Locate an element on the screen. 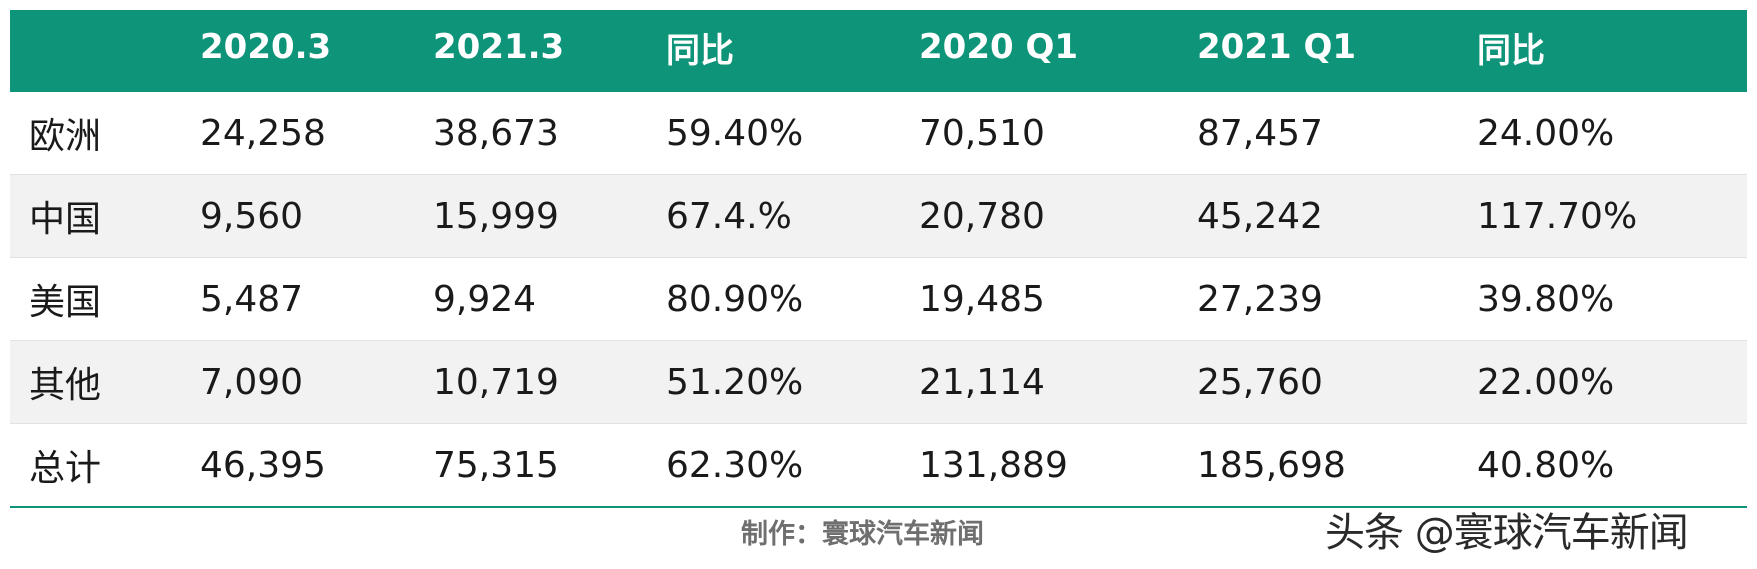 The width and height of the screenshot is (1757, 569). value-cell: 25,760 is located at coordinates (1337, 382).